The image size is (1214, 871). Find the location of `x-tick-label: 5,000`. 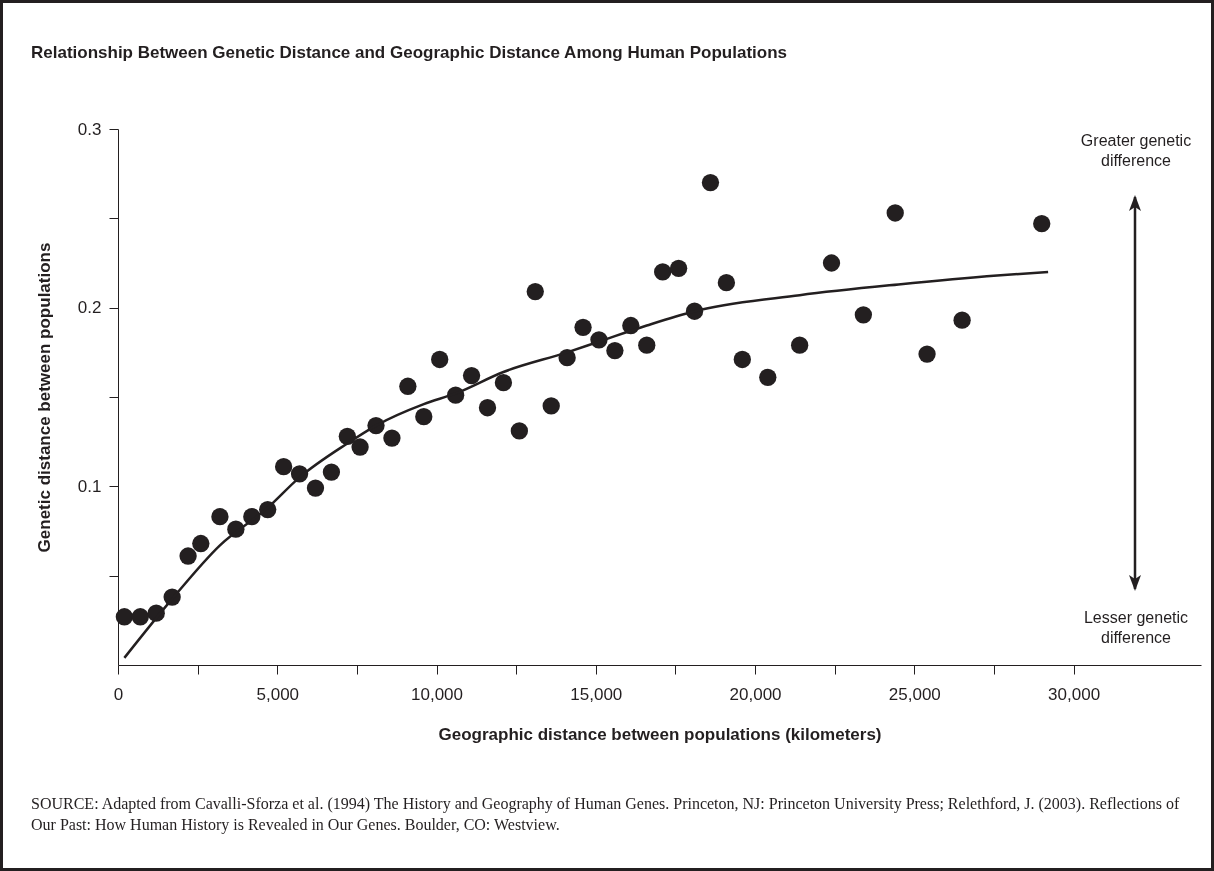

x-tick-label: 5,000 is located at coordinates (278, 694).